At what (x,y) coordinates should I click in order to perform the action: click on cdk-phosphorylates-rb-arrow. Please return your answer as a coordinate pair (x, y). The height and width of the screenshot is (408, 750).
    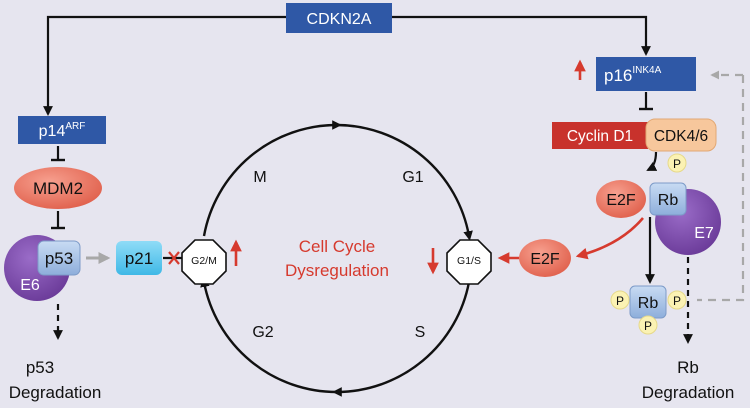
    Looking at the image, I should click on (652, 161).